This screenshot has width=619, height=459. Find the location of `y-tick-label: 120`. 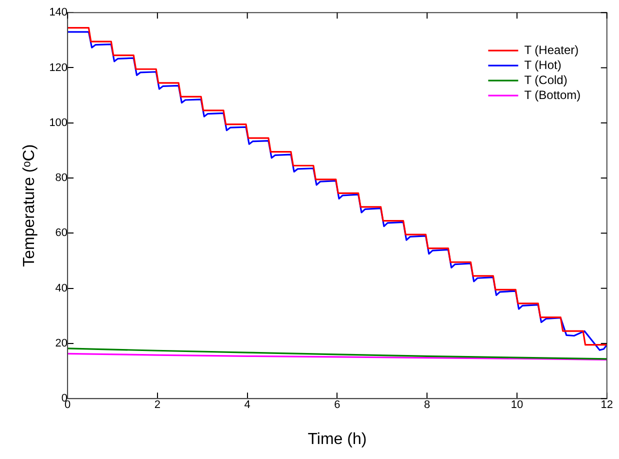

y-tick-label: 120 is located at coordinates (58, 68).